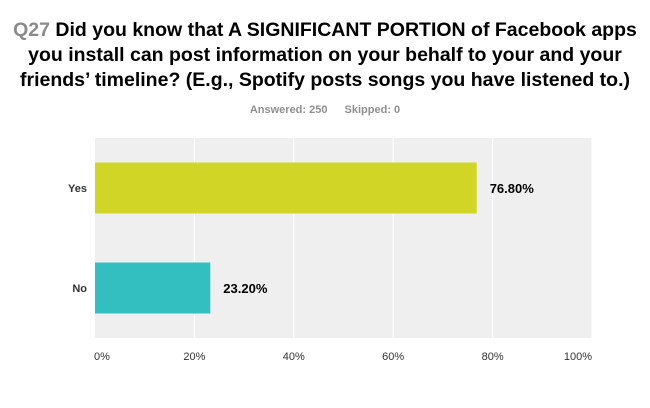  What do you see at coordinates (512, 188) in the screenshot?
I see `data-label: 76.80%` at bounding box center [512, 188].